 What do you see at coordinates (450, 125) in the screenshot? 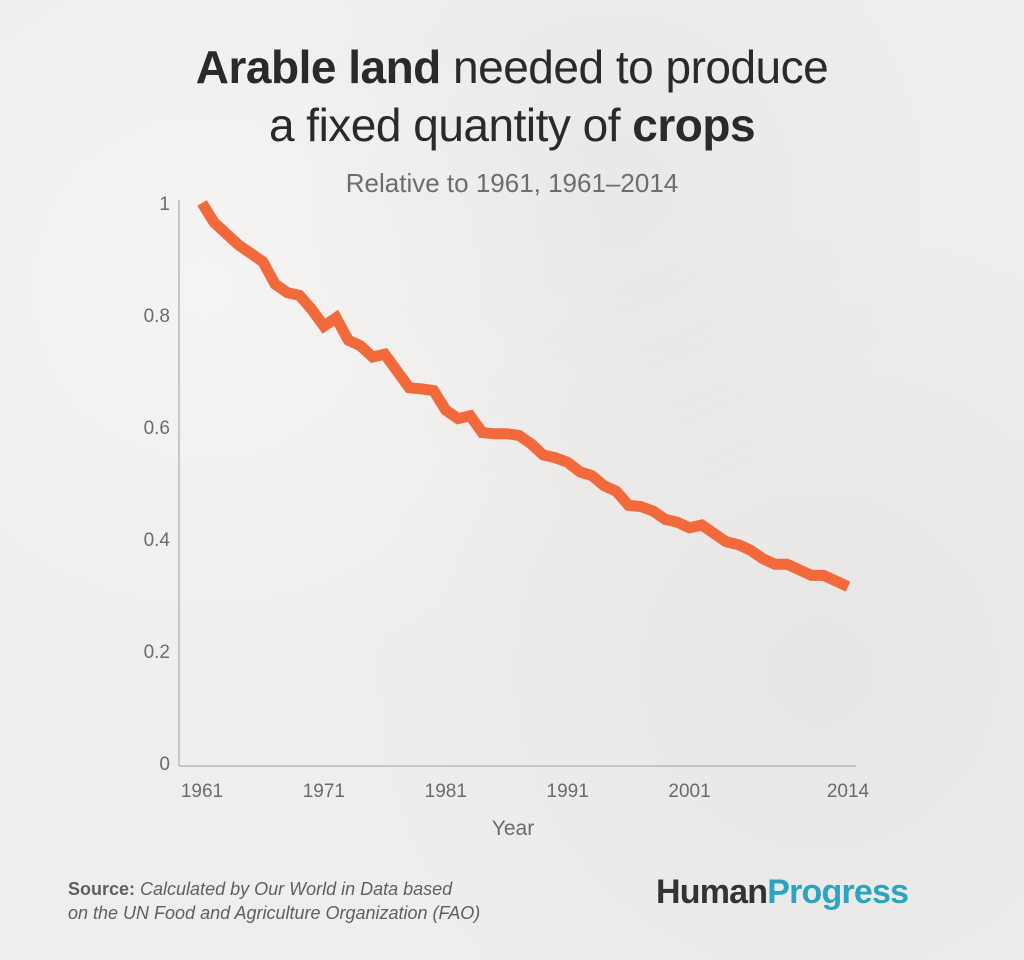
I see `title-text-fixed-quantity: a fixed quantity of` at bounding box center [450, 125].